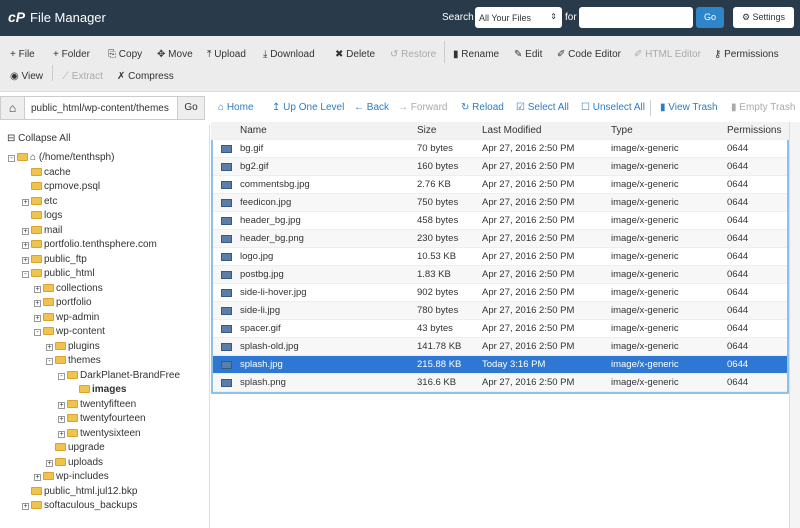 This screenshot has width=800, height=528. Describe the element at coordinates (75, 448) in the screenshot. I see `tree-item-upgrade: upgrade` at that location.